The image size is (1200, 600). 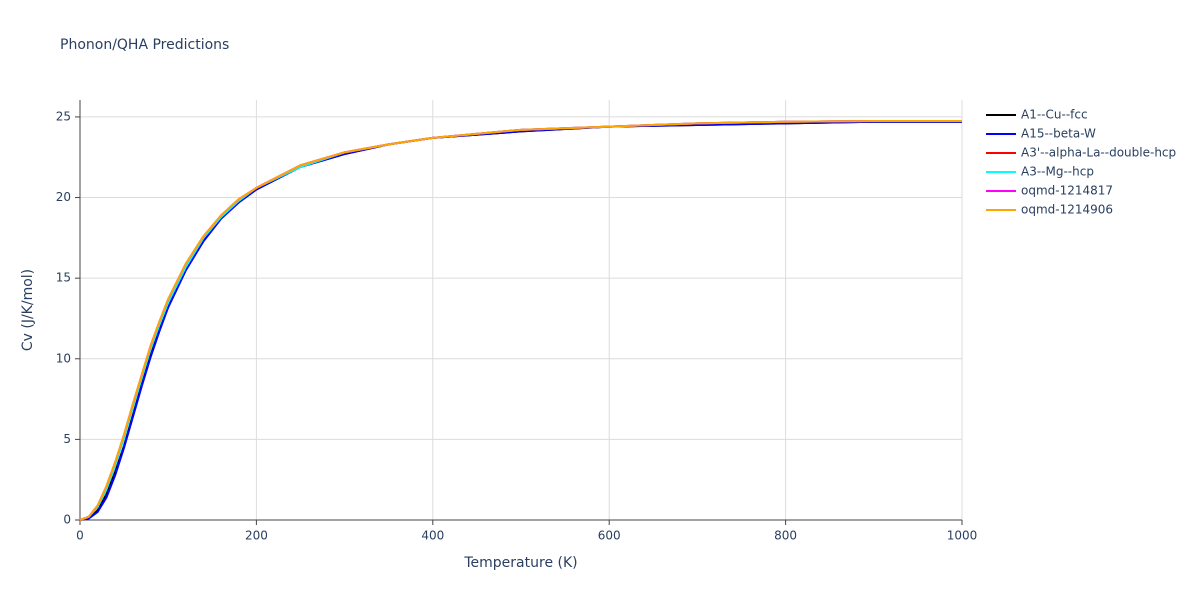 What do you see at coordinates (962, 536) in the screenshot?
I see `x-tick-label: 1000` at bounding box center [962, 536].